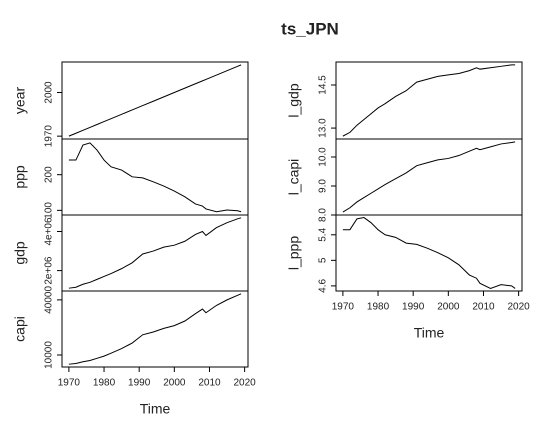 This screenshot has height=443, width=545. Describe the element at coordinates (49, 300) in the screenshot. I see `y-tick-label: 40000` at that location.